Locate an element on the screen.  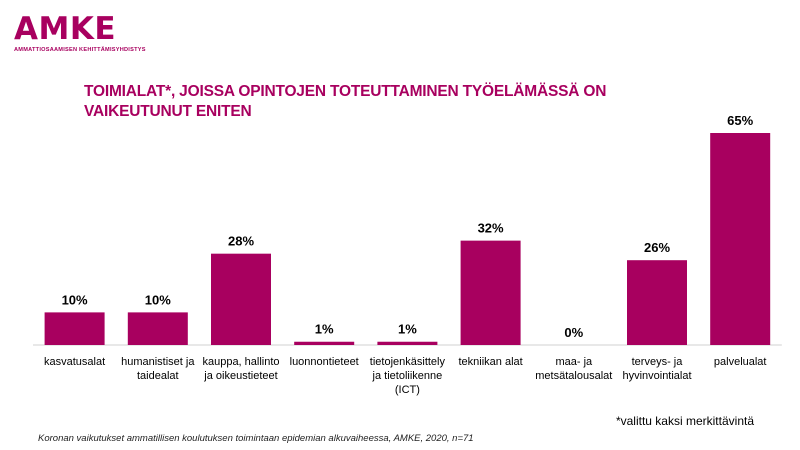
category-label: kasvatusalat is located at coordinates (74, 362).